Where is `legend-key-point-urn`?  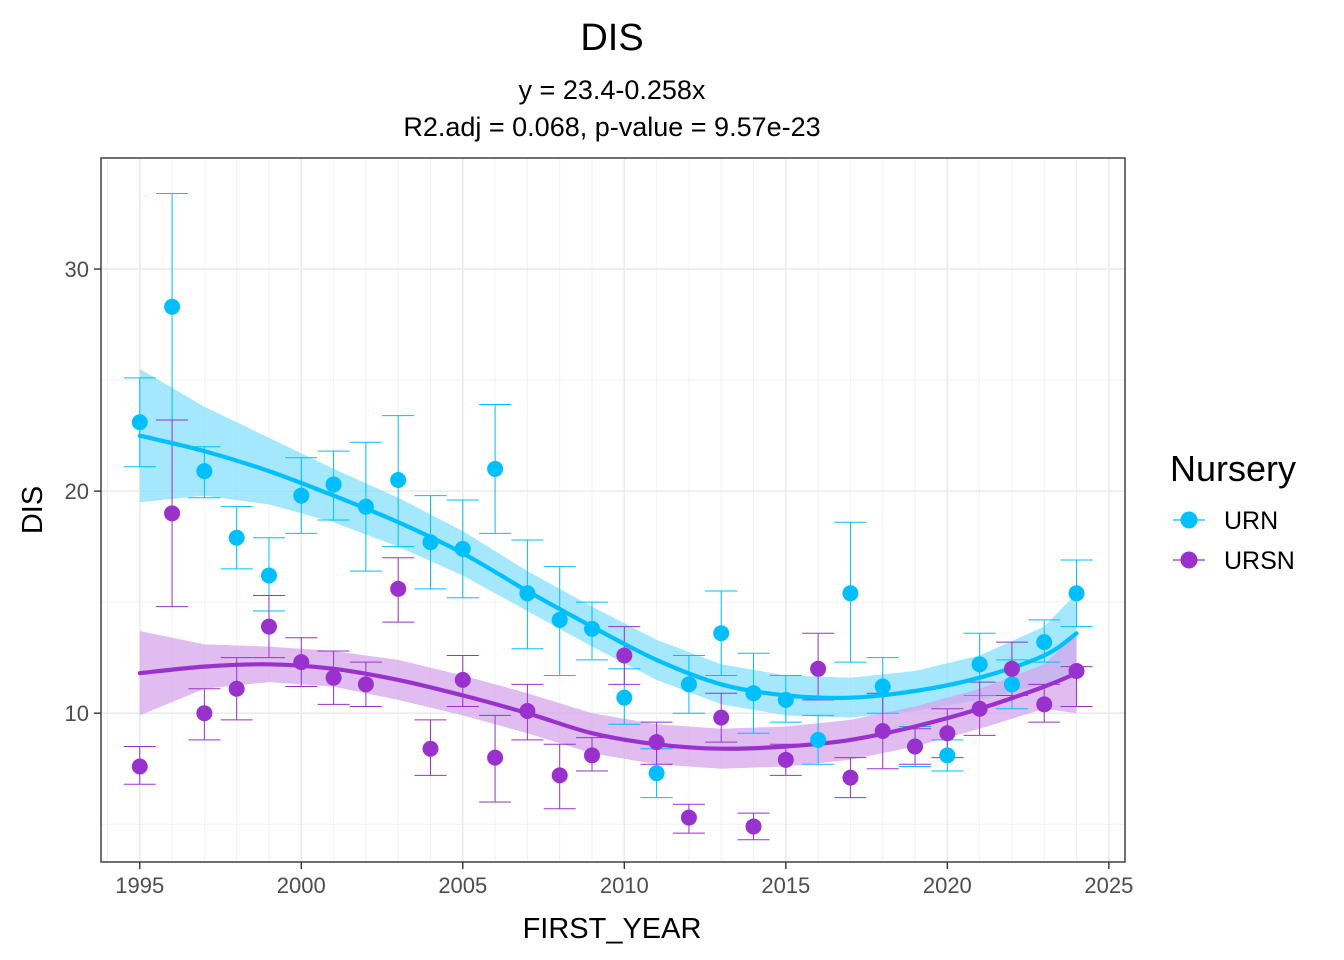 legend-key-point-urn is located at coordinates (1189, 520).